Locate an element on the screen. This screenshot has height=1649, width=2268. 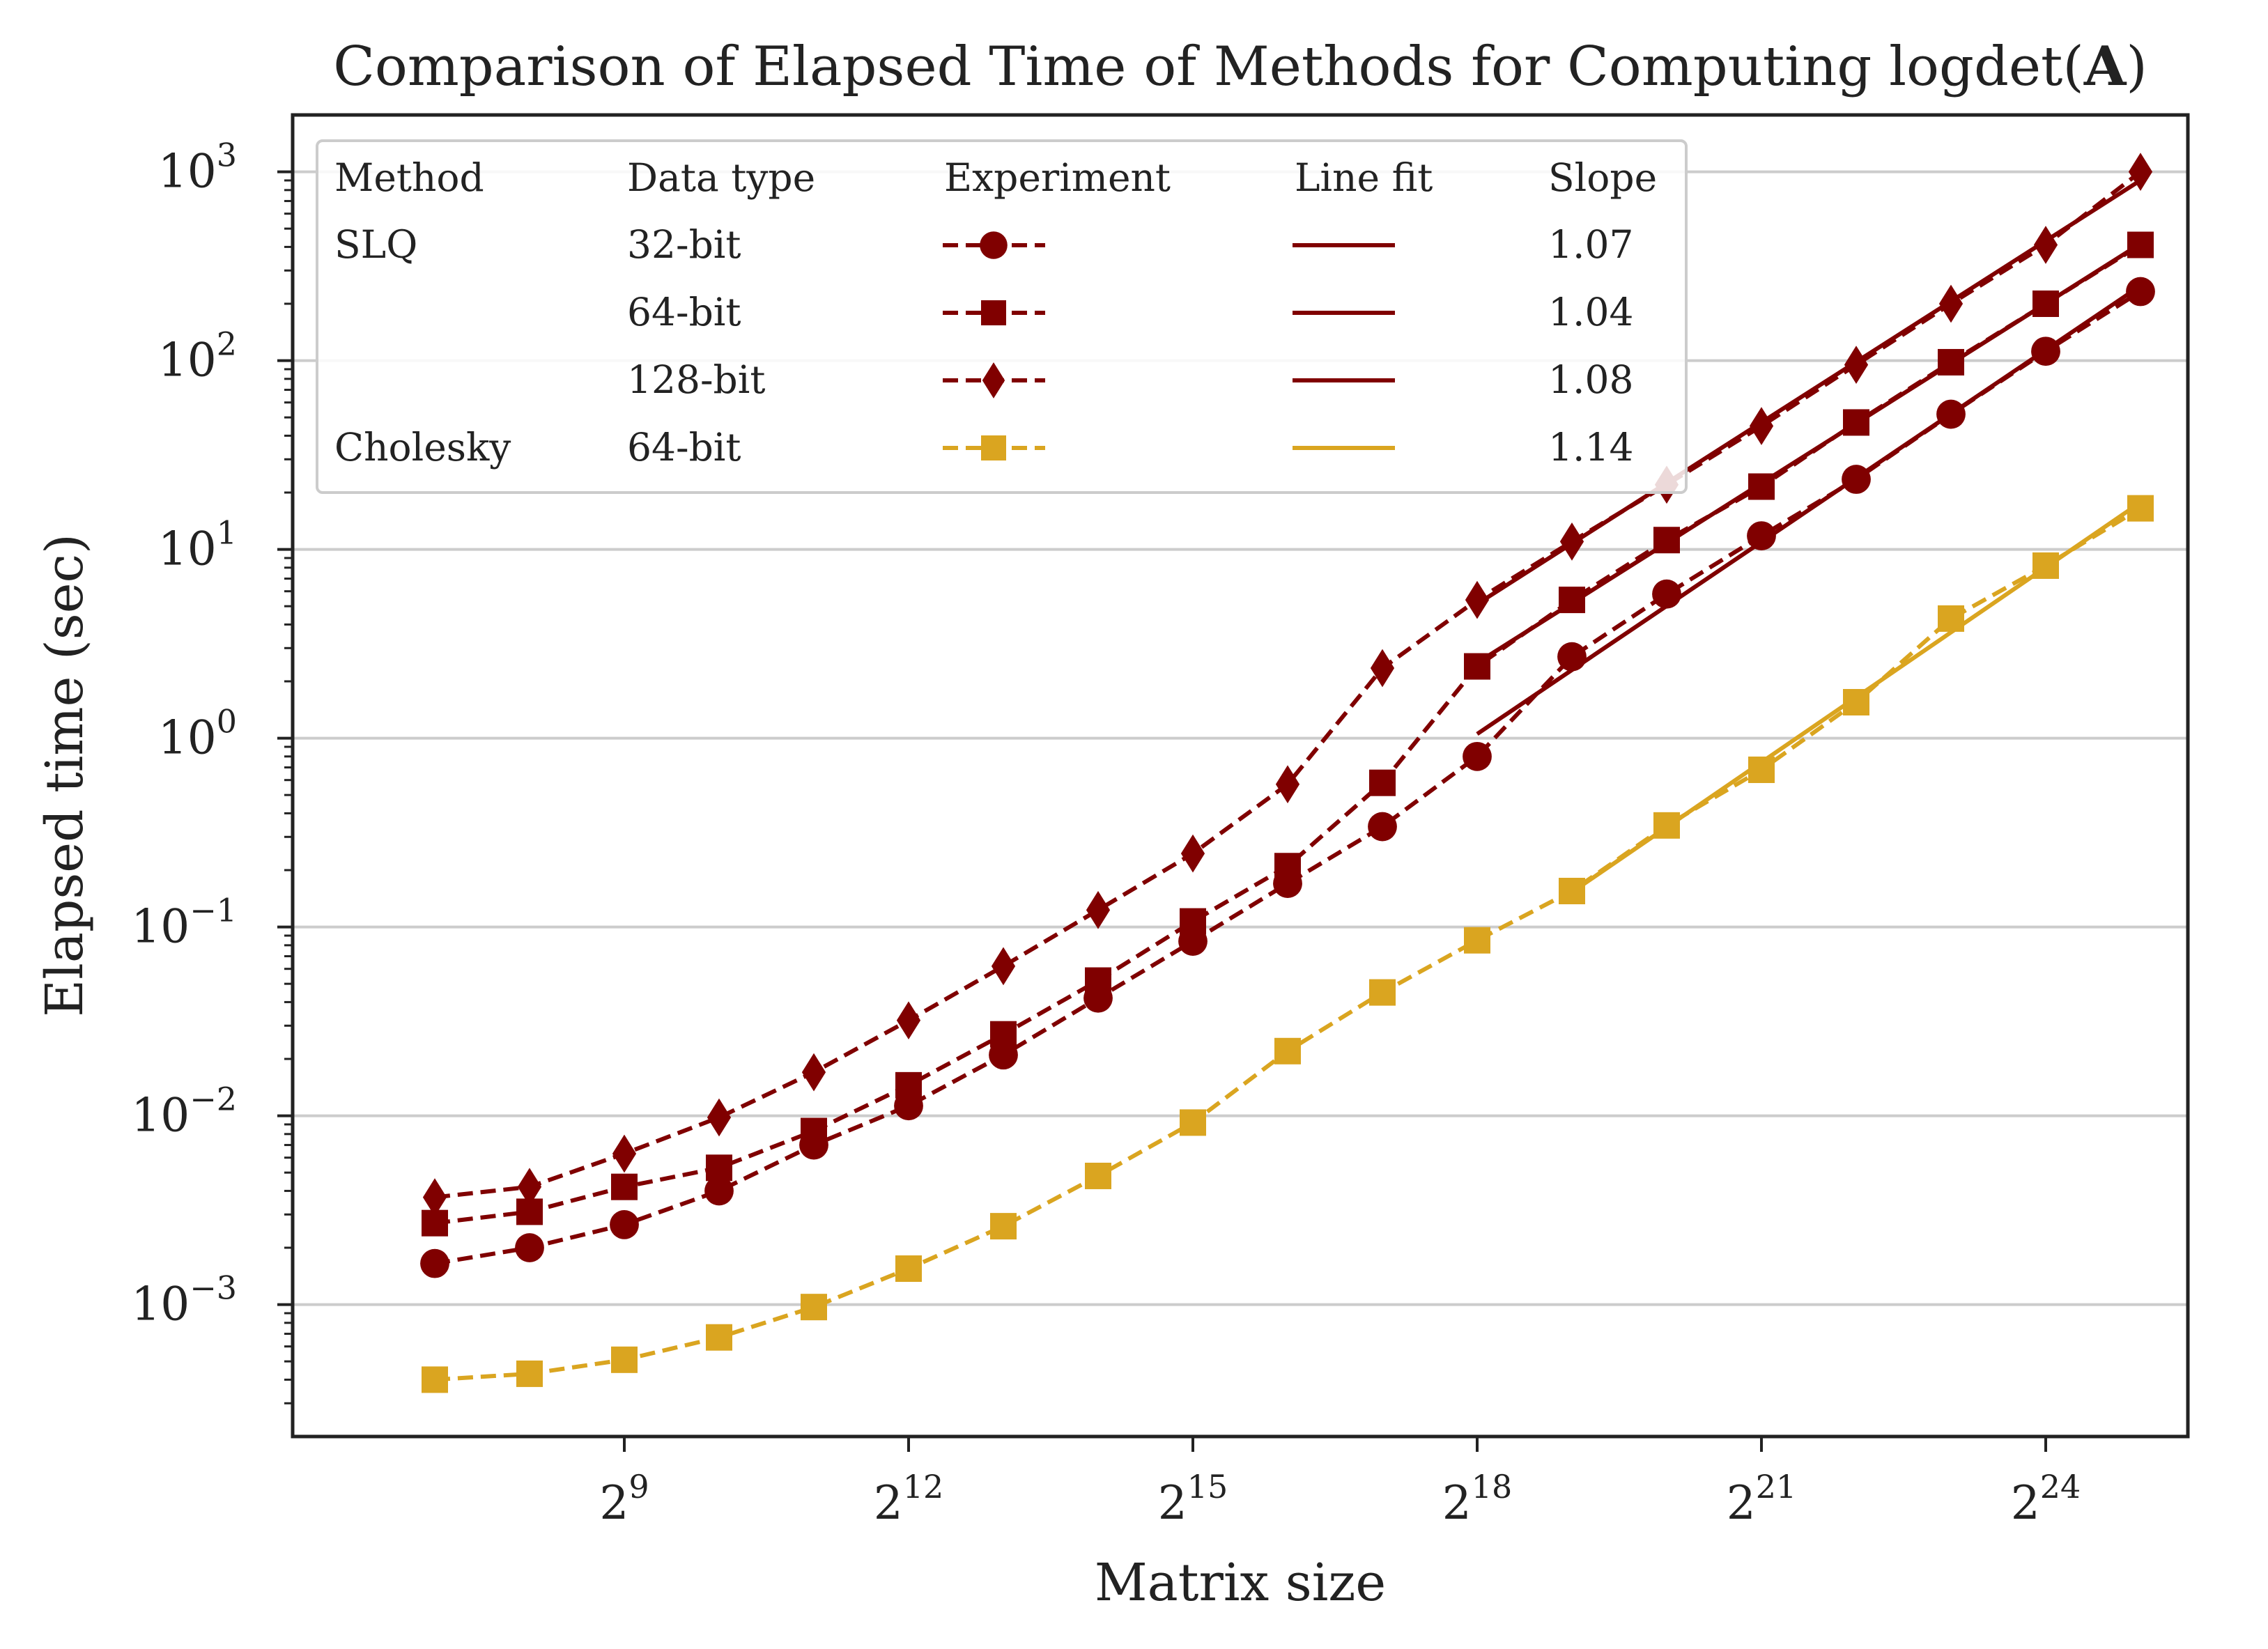
x-tick-label: 212 is located at coordinates (909, 1499).